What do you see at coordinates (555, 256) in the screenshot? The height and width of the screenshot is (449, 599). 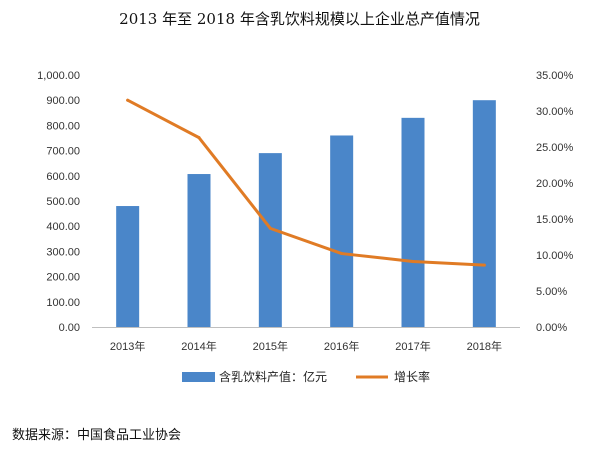 I see `right-axis-tick-label: 10.00%` at bounding box center [555, 256].